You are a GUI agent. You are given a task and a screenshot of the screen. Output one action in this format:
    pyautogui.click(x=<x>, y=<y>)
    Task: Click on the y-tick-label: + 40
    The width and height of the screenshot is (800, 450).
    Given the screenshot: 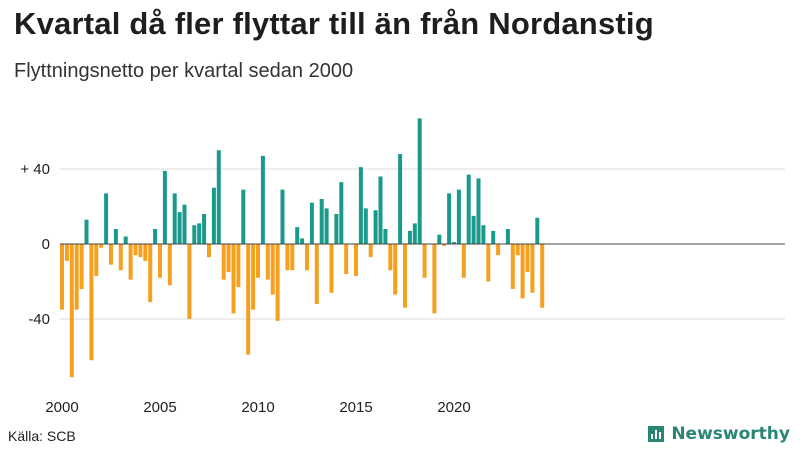 What is the action you would take?
    pyautogui.click(x=35, y=169)
    